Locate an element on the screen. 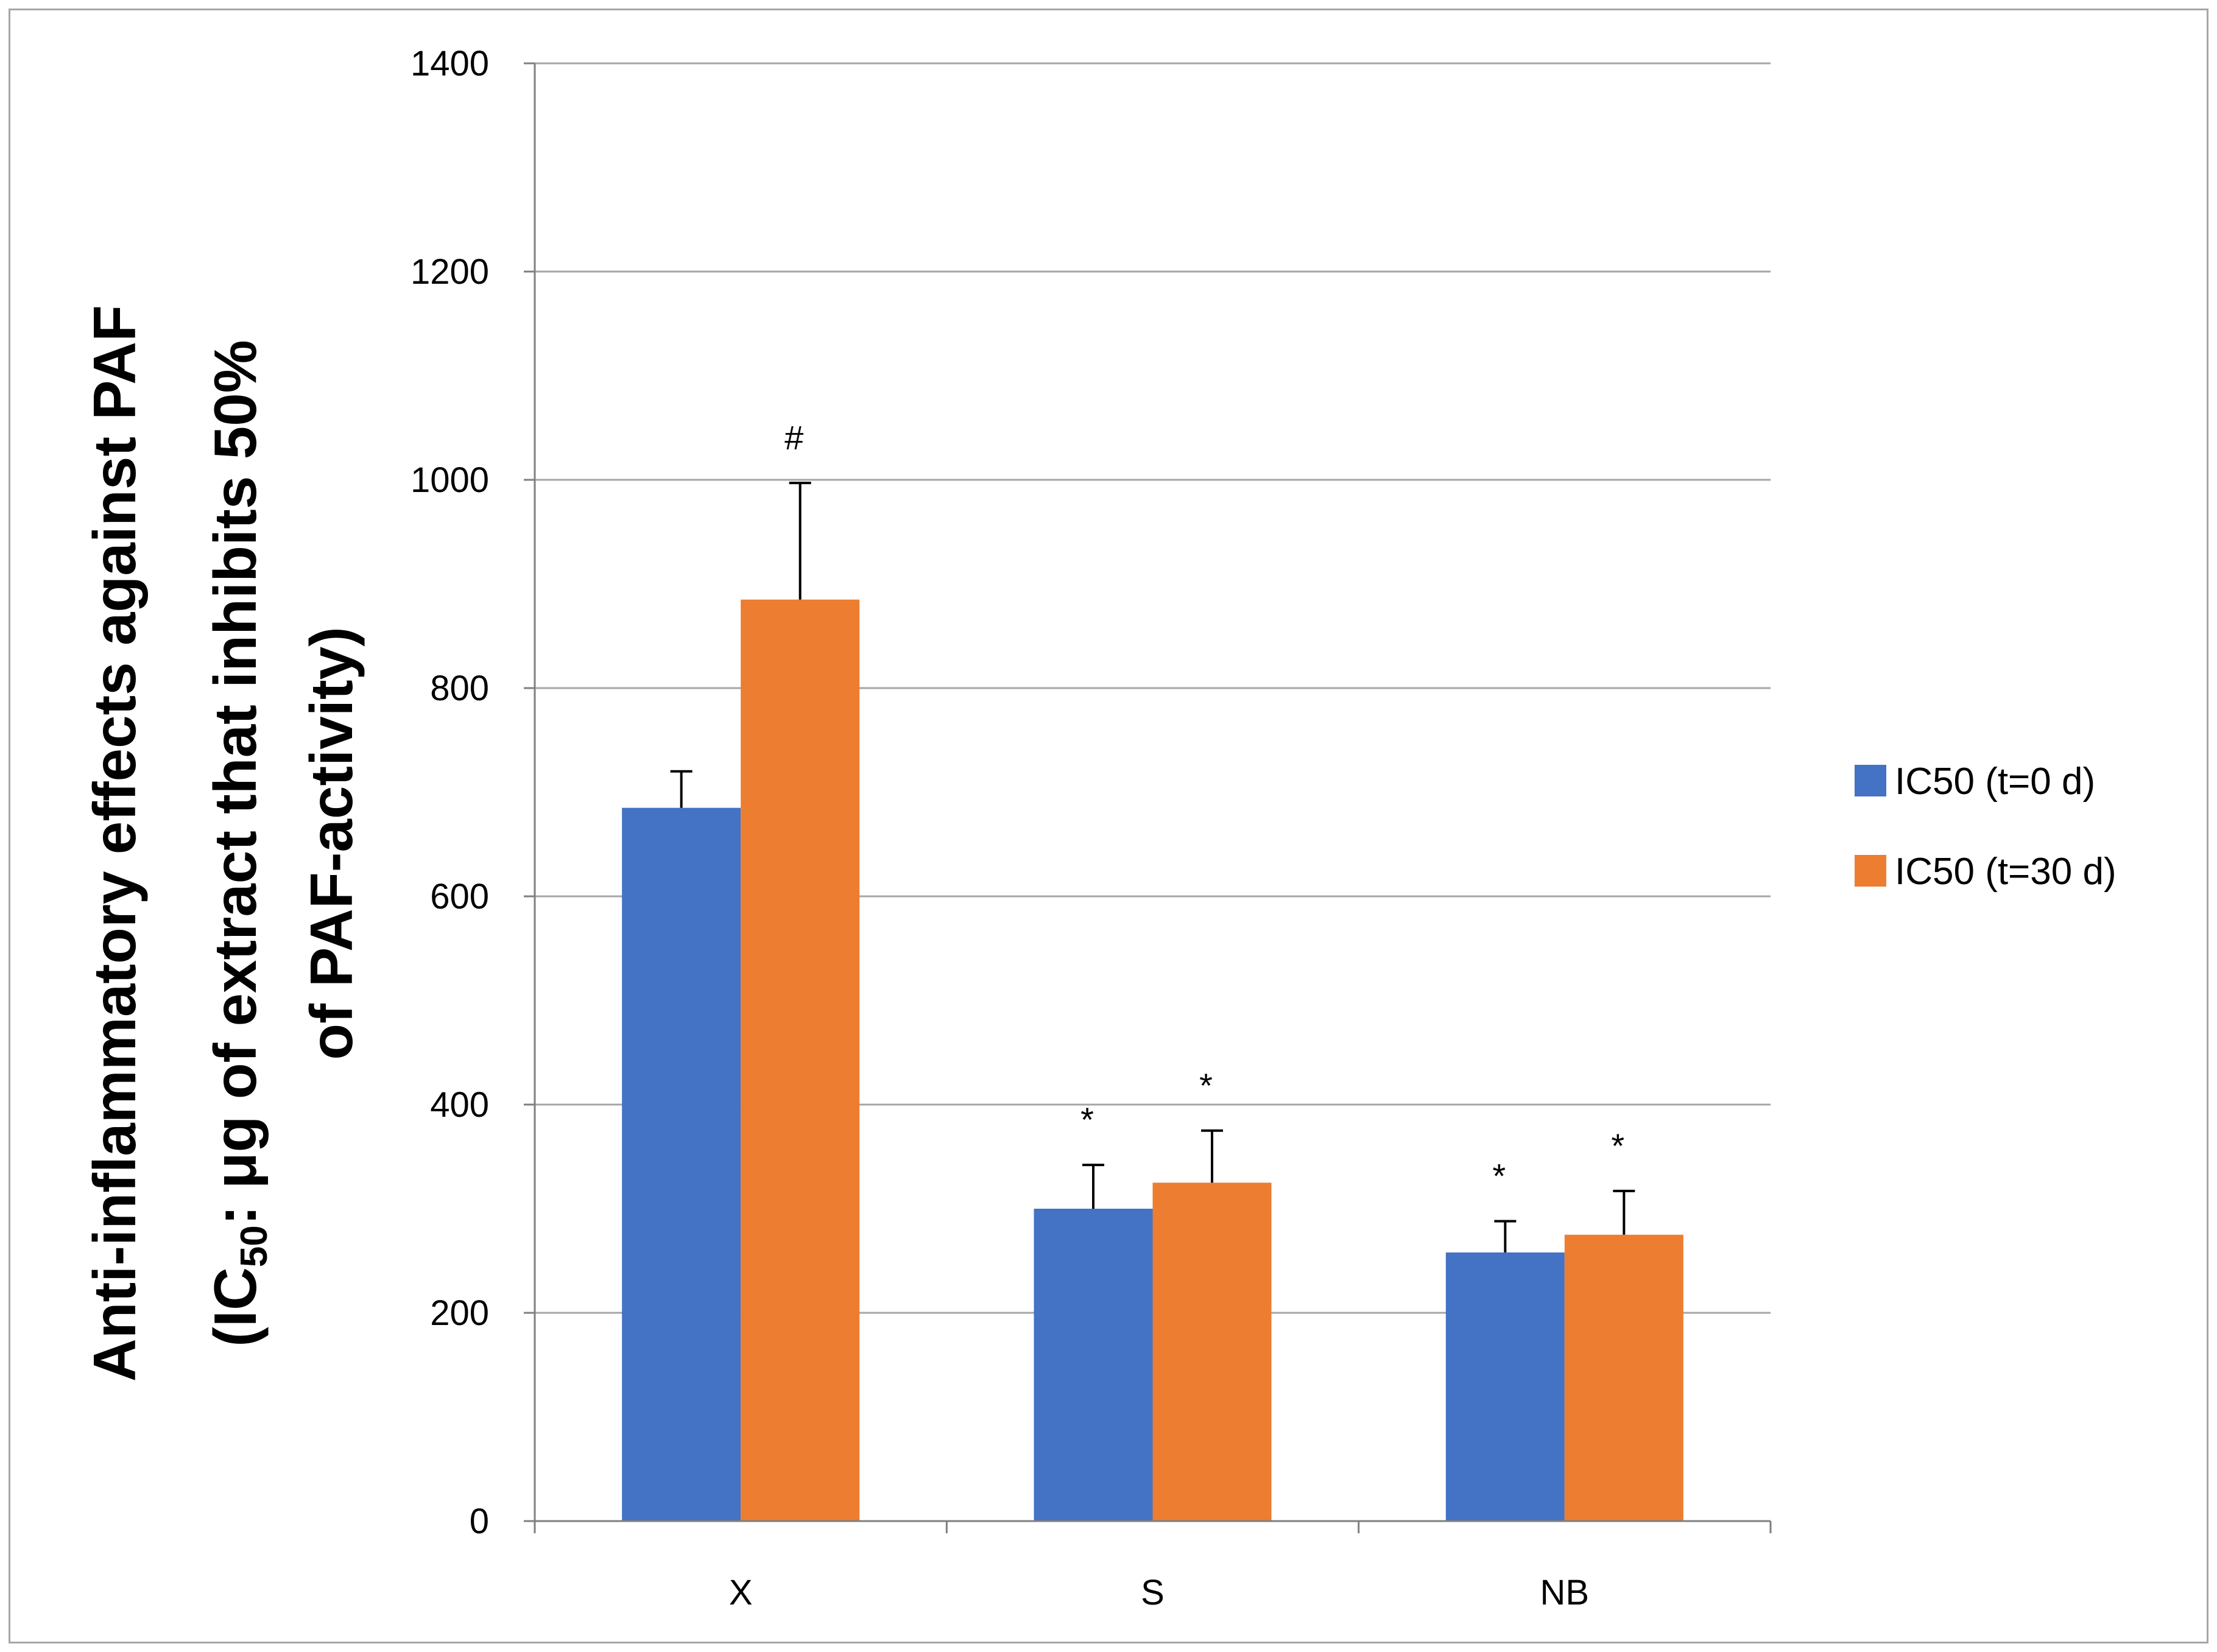 This screenshot has width=2217, height=1652. x-category-labels: X S NB is located at coordinates (1159, 1593).